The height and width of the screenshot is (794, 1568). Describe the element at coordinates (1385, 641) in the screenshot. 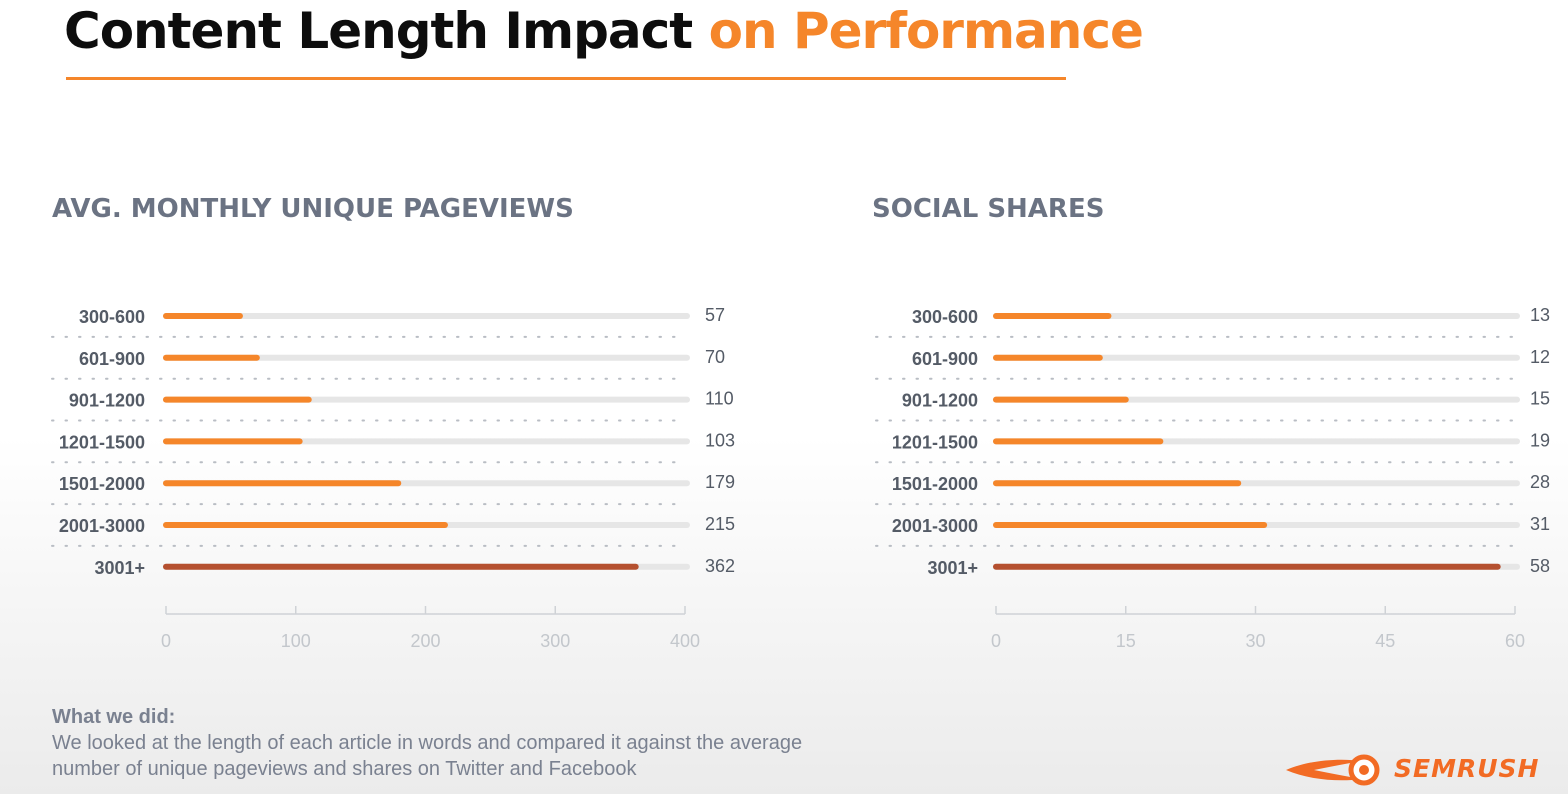

I see `x-tick-label: 45` at that location.